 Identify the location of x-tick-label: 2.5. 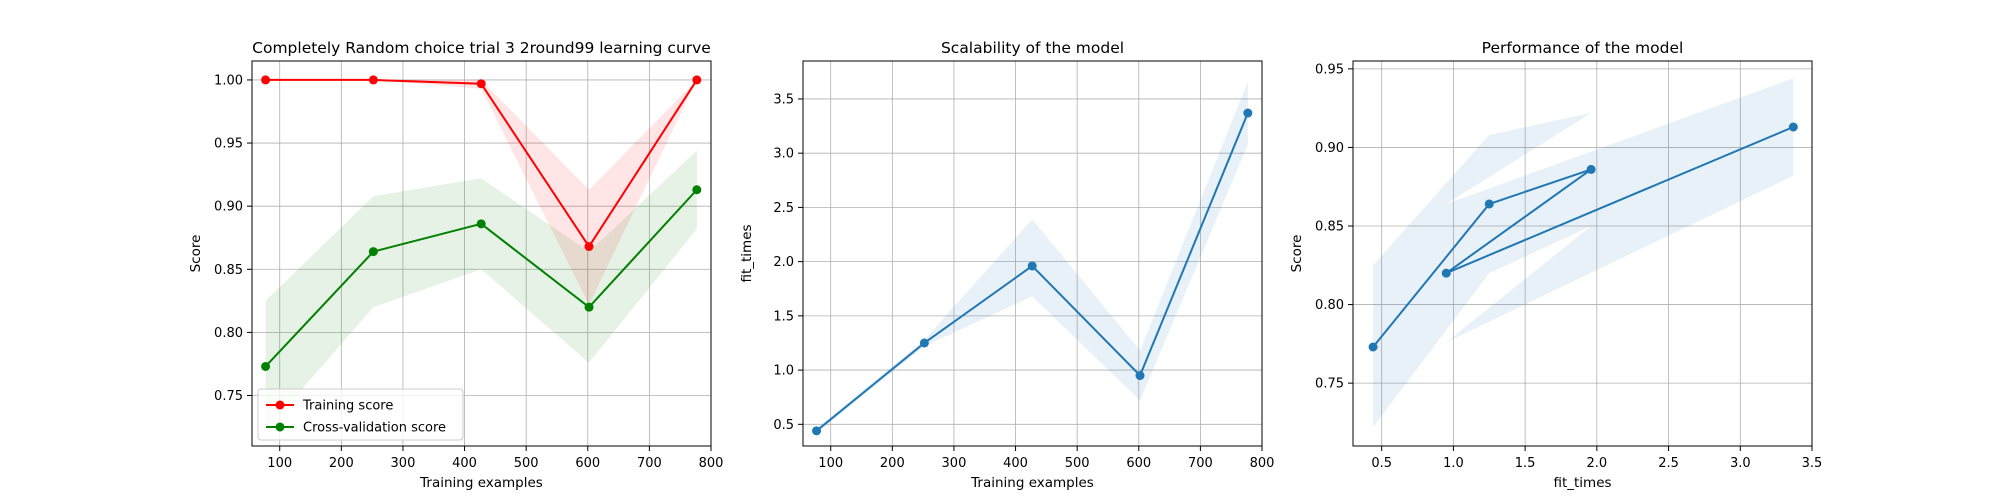
(1668, 463).